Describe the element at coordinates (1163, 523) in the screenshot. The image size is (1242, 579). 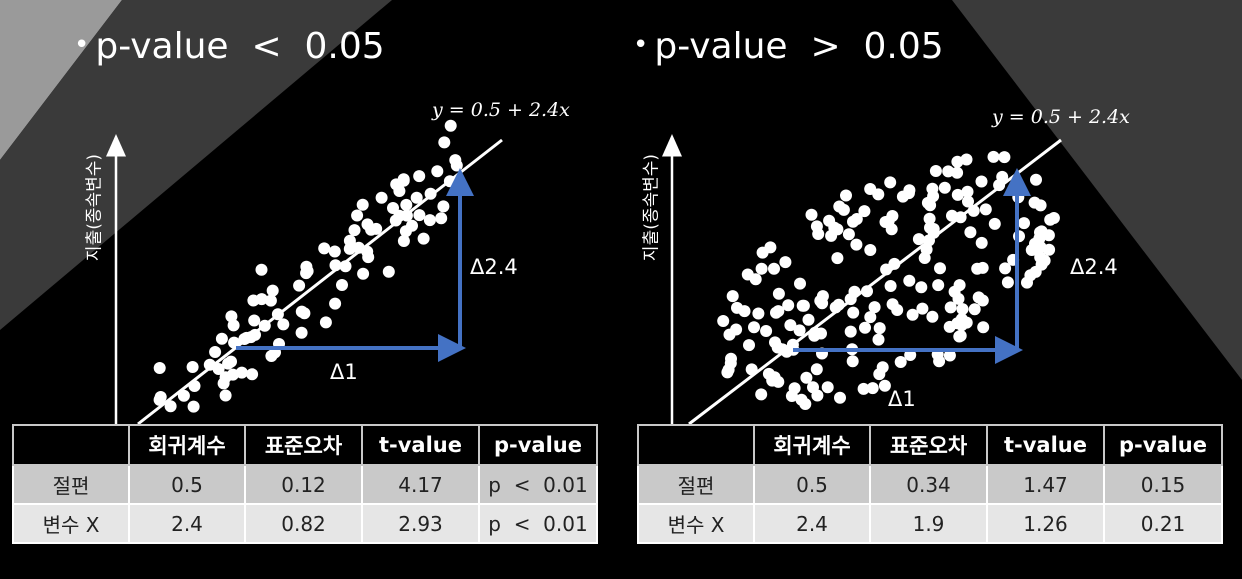
I see `cell: 0.21` at that location.